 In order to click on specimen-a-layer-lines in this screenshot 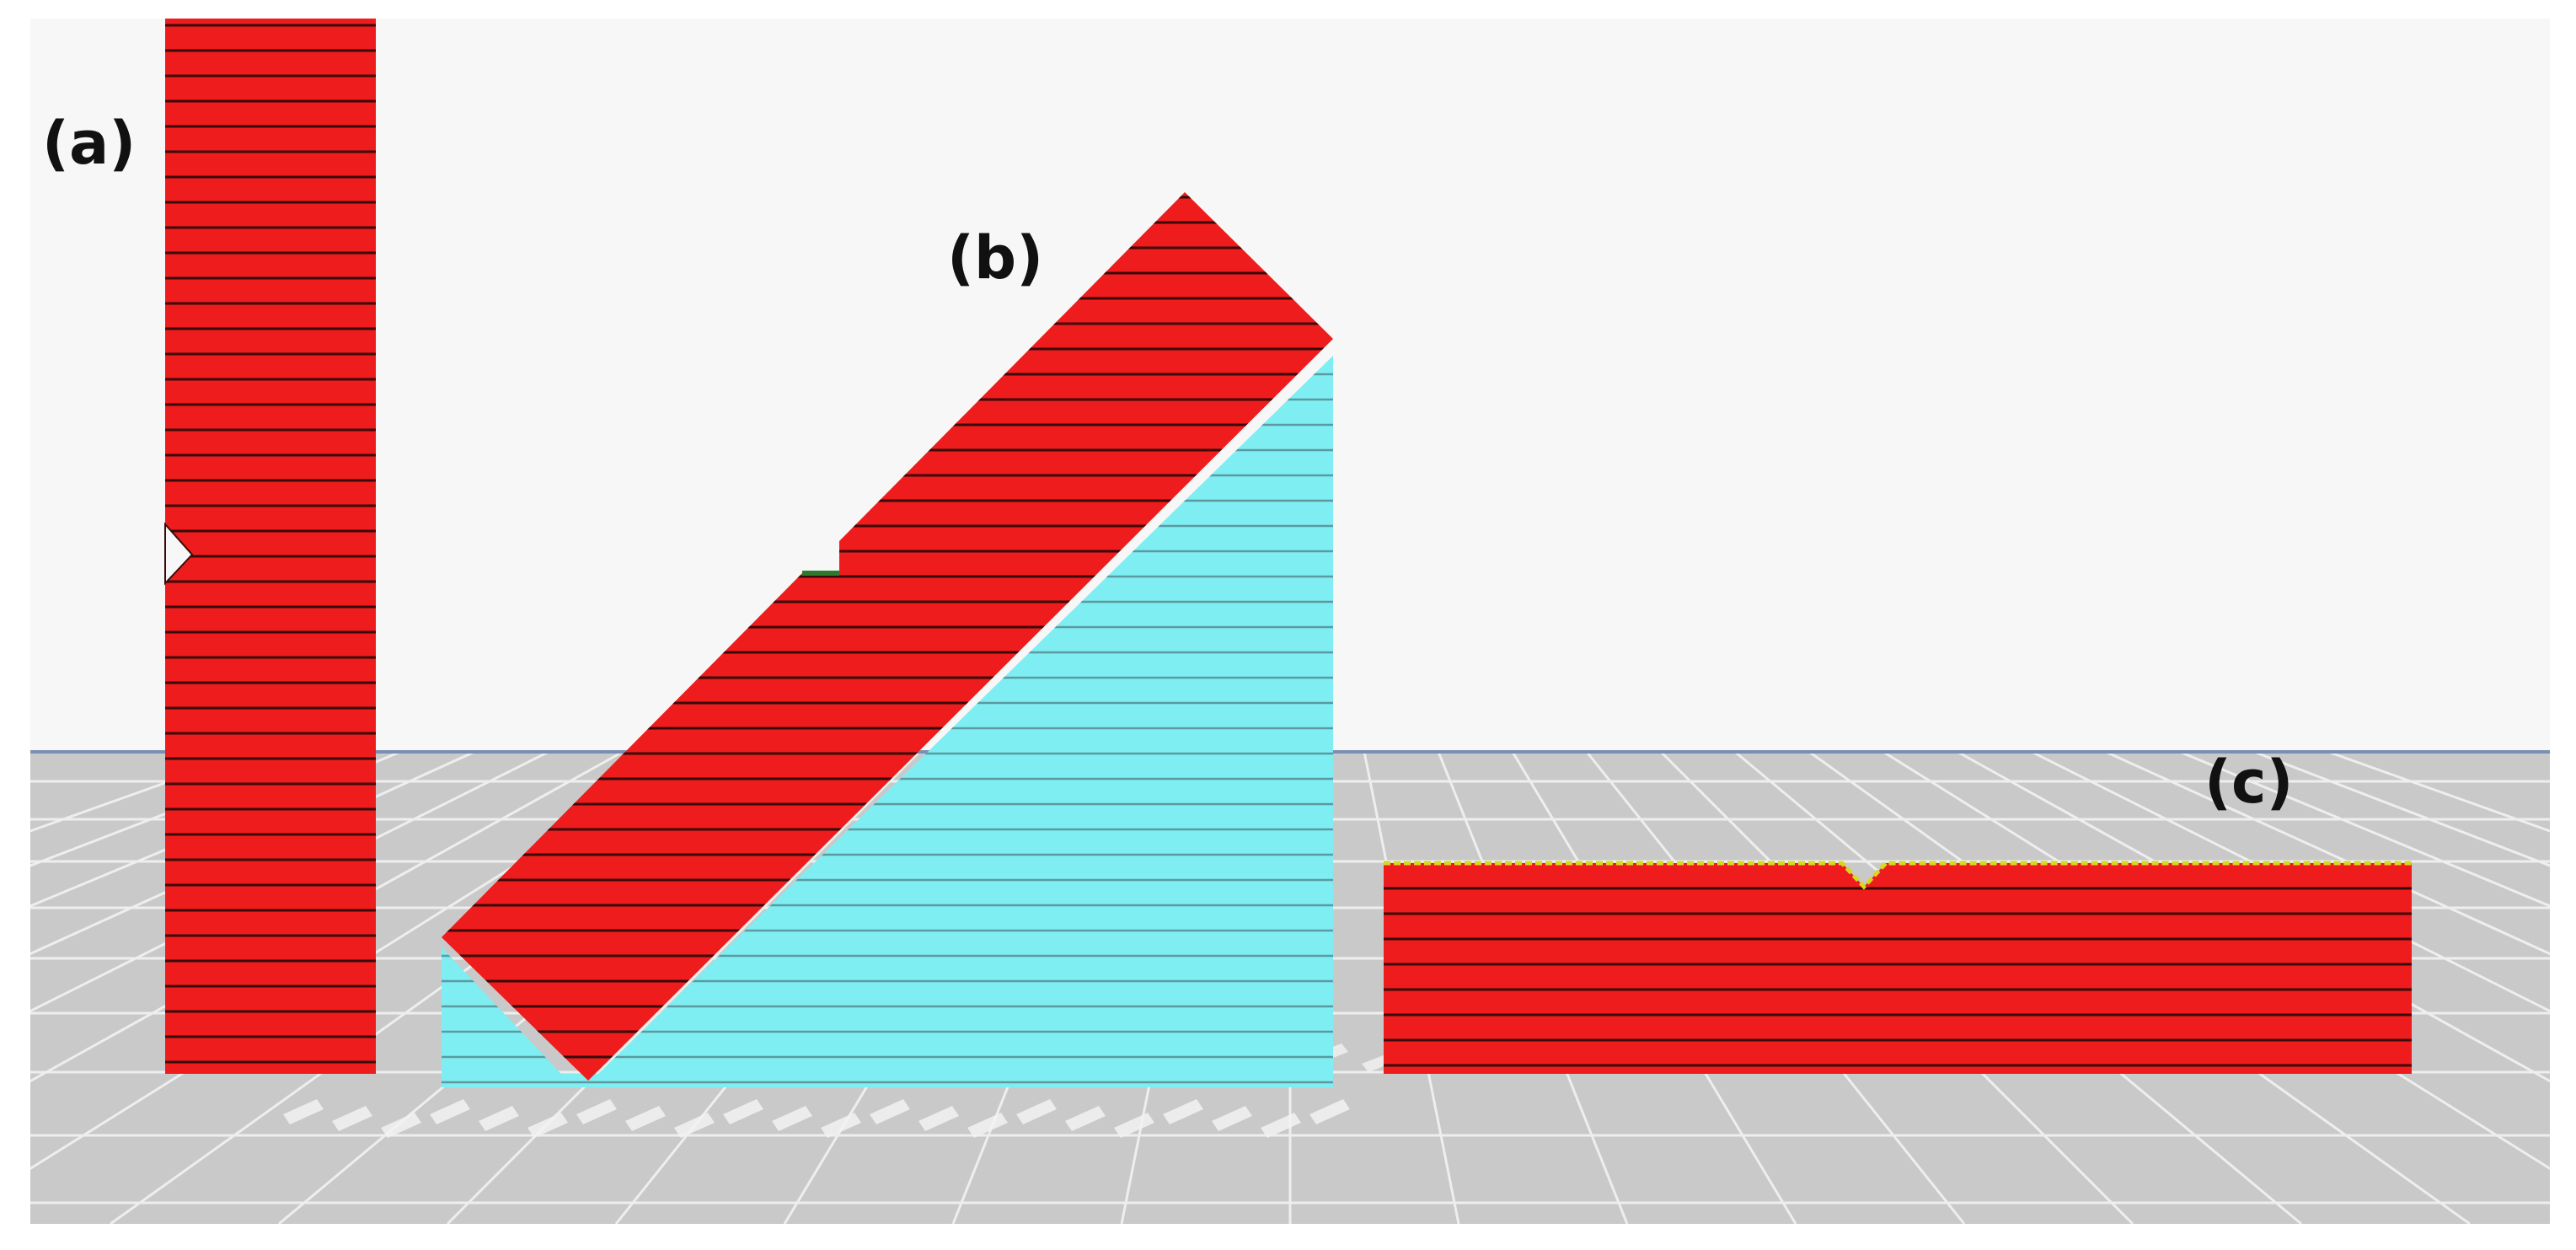, I will do `click(270, 544)`.